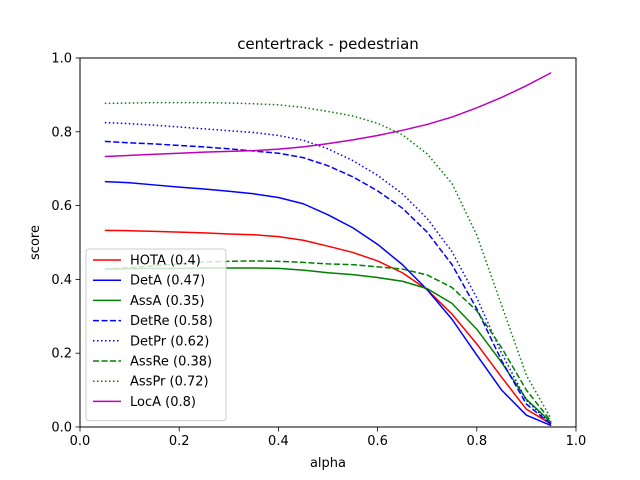 Image resolution: width=640 pixels, height=480 pixels. What do you see at coordinates (165, 261) in the screenshot?
I see `legend-label: HOTA (0.4)` at bounding box center [165, 261].